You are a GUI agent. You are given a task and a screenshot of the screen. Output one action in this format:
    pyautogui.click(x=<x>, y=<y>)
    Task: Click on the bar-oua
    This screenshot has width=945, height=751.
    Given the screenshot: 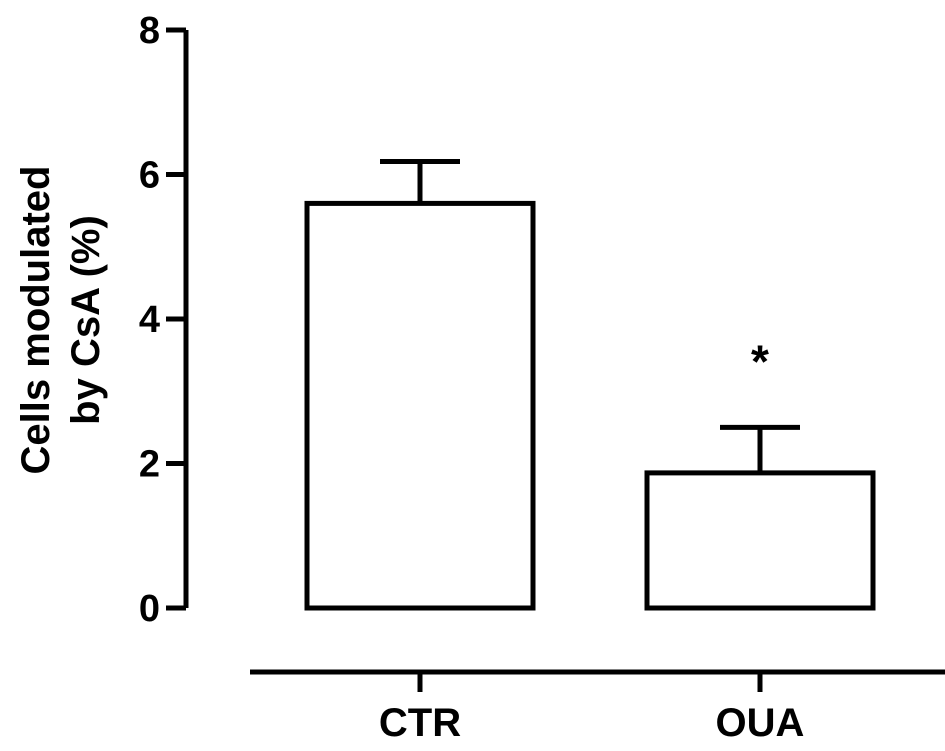 What is the action you would take?
    pyautogui.click(x=760, y=540)
    